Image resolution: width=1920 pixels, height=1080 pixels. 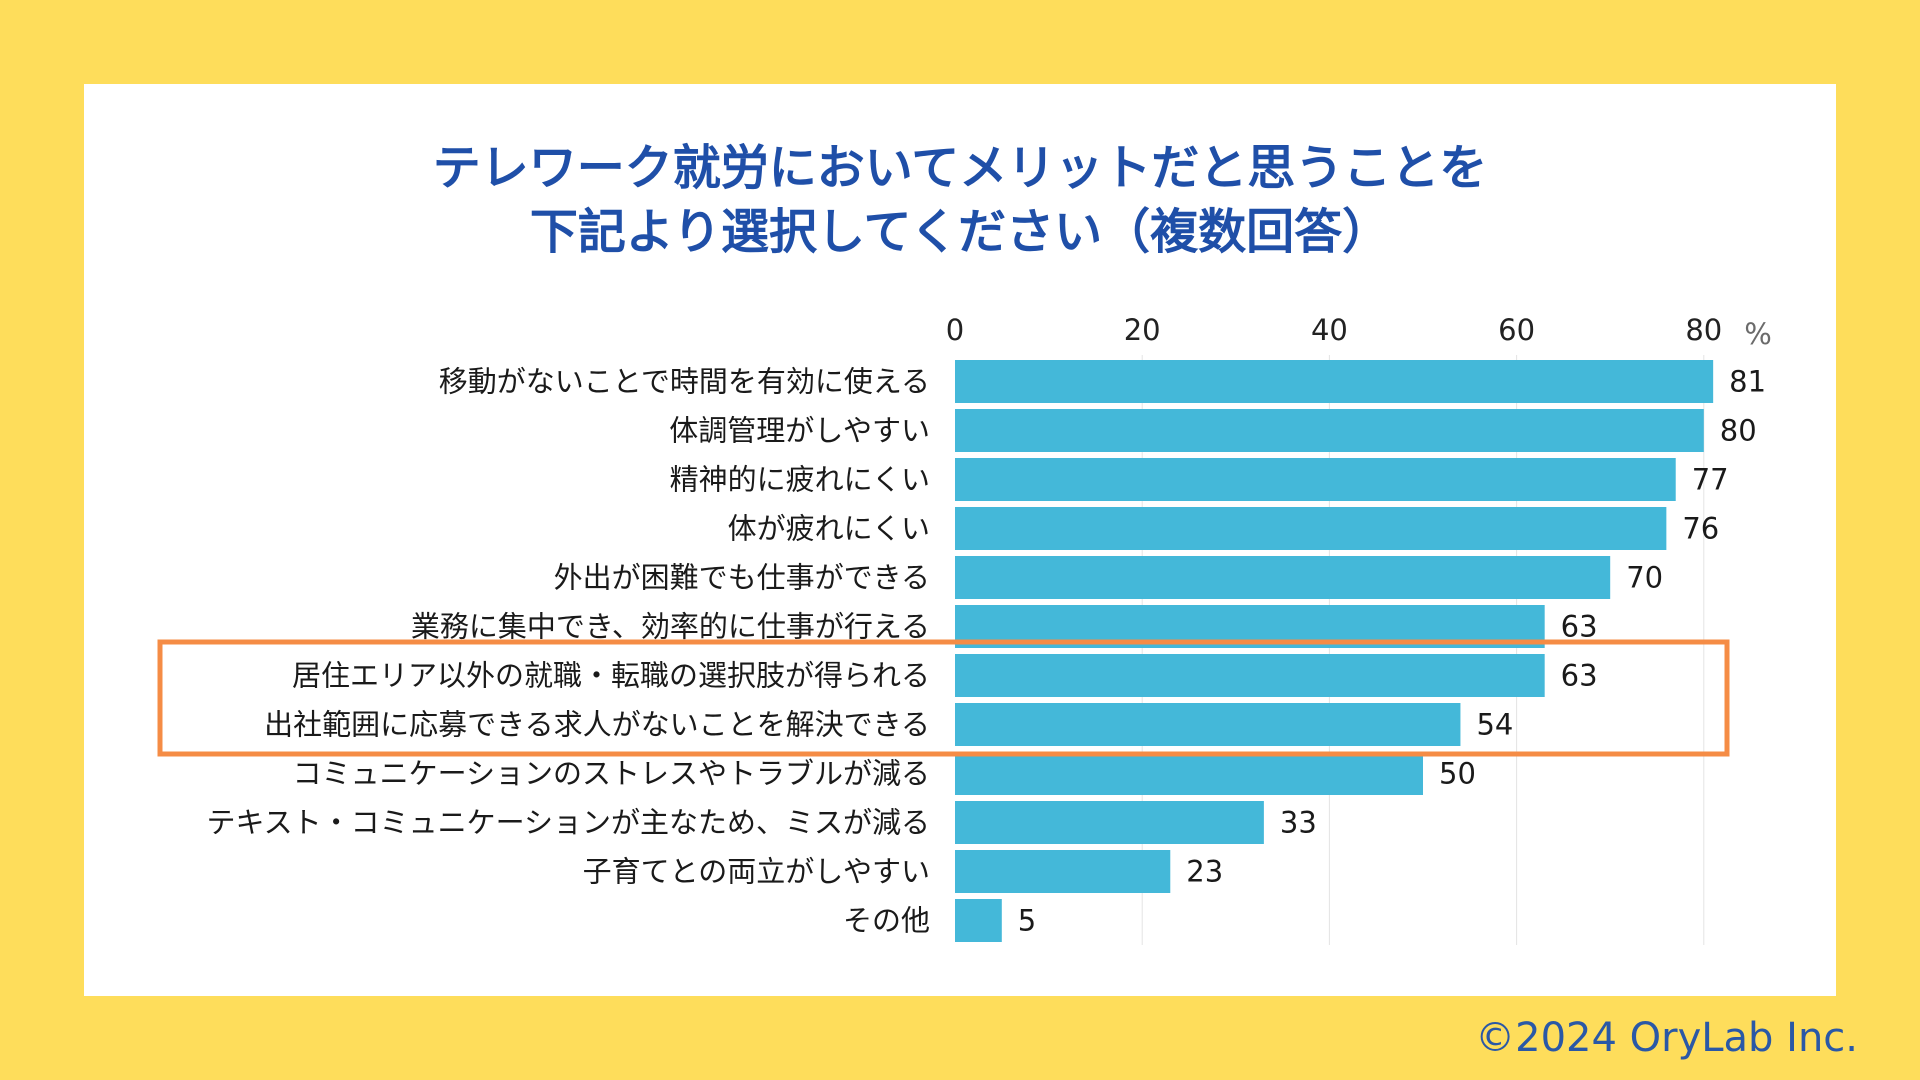 I want to click on title-line-1: テレワーク就労においてメリットだと思うことを, so click(x=960, y=168).